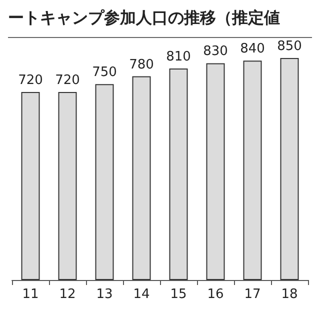 The width and height of the screenshot is (320, 320). I want to click on data-label: 750, so click(104, 72).